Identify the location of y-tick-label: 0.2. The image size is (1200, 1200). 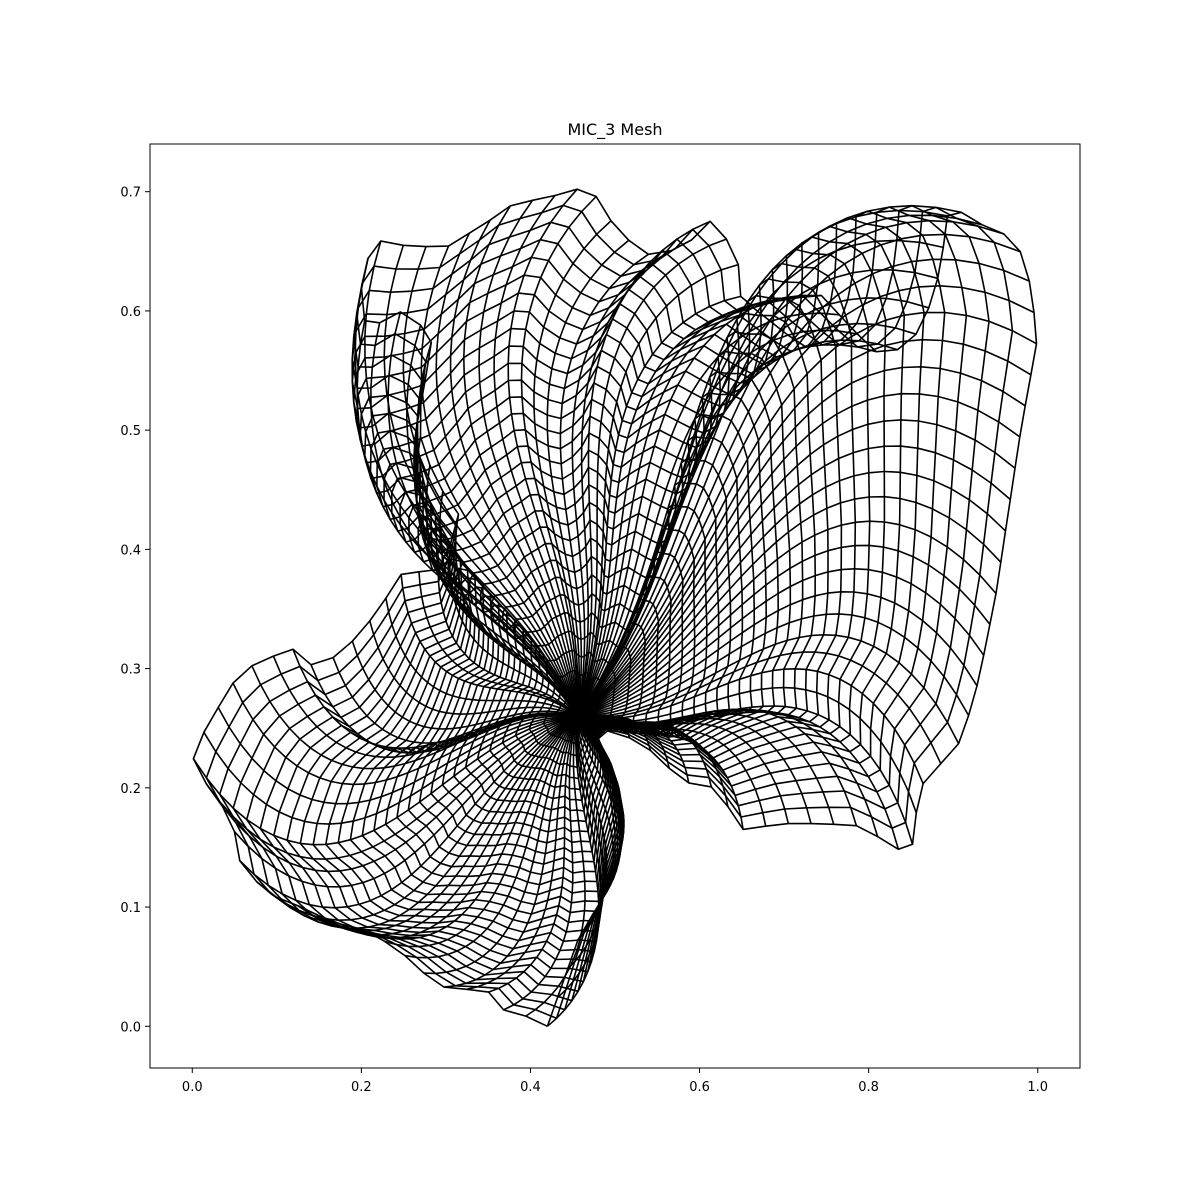
(130, 789).